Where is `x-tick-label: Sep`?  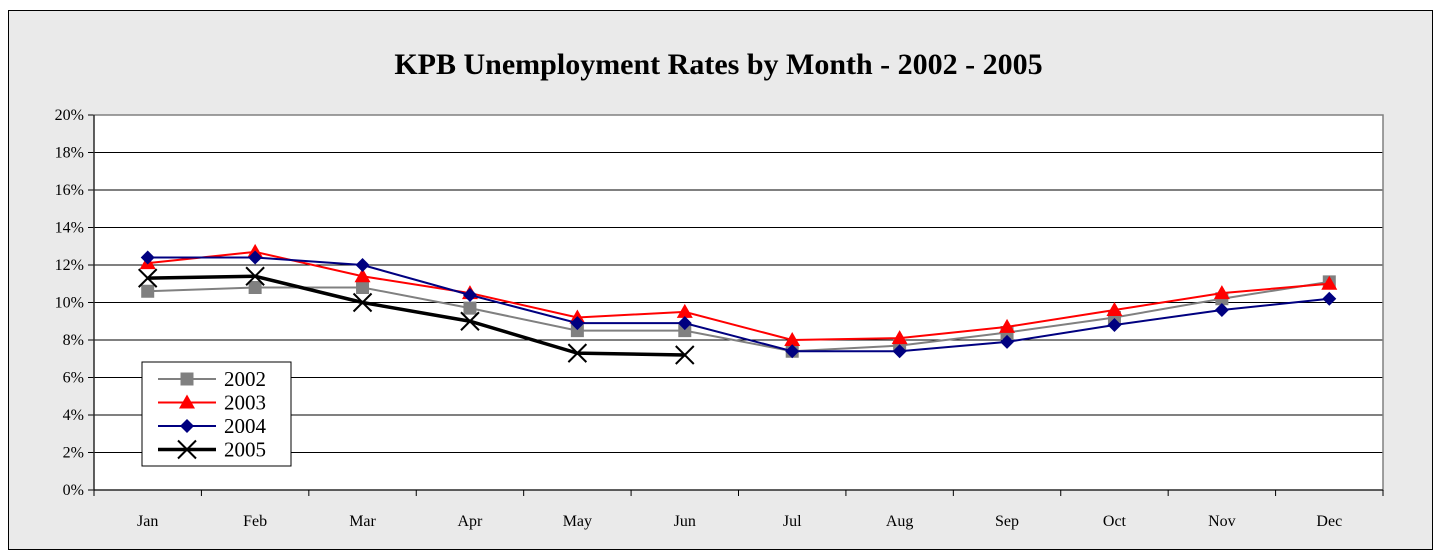
x-tick-label: Sep is located at coordinates (1007, 521).